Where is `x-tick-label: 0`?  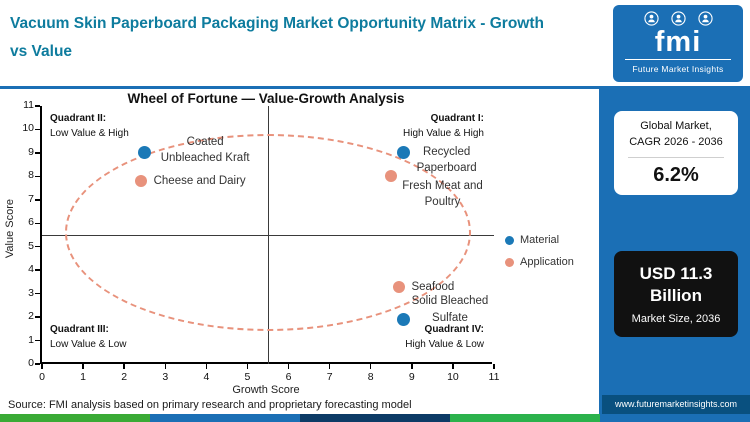
x-tick-label: 0 is located at coordinates (42, 377).